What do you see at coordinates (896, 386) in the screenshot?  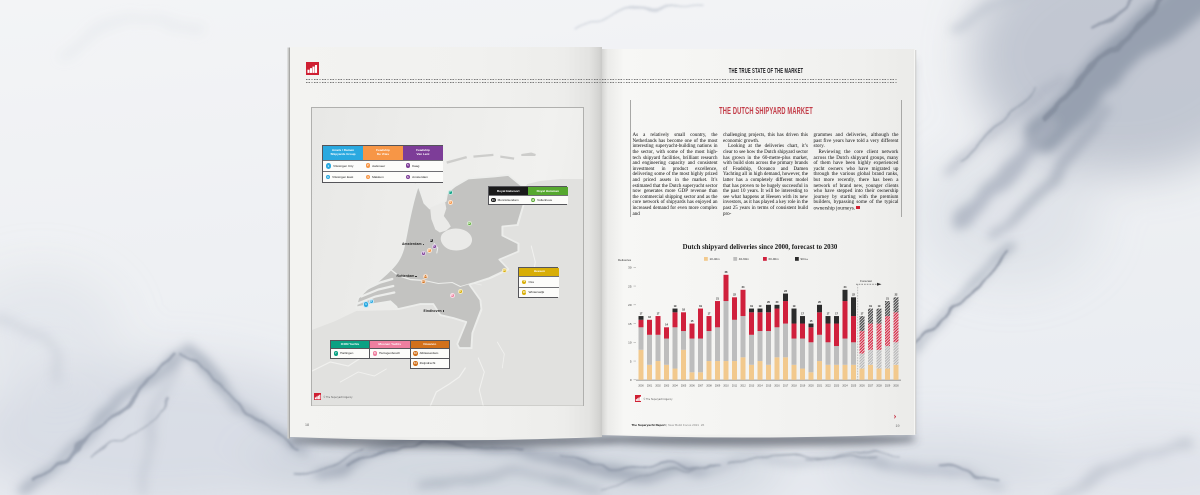 I see `svg-text: 2030` at bounding box center [896, 386].